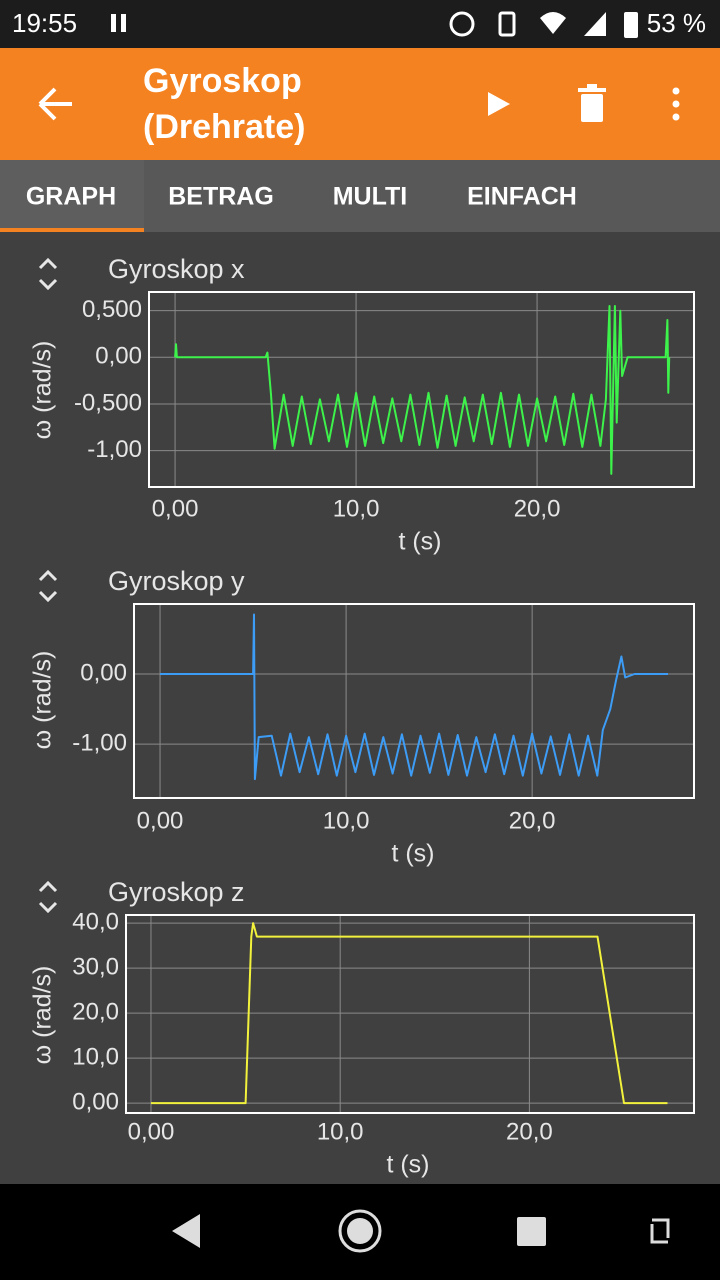  I want to click on back-button, so click(55, 104).